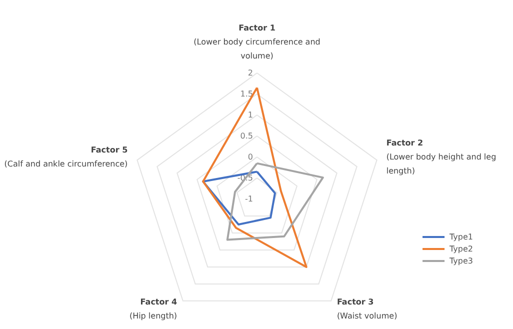 The height and width of the screenshot is (329, 513). Describe the element at coordinates (461, 261) in the screenshot. I see `legend-label: Type3` at that location.